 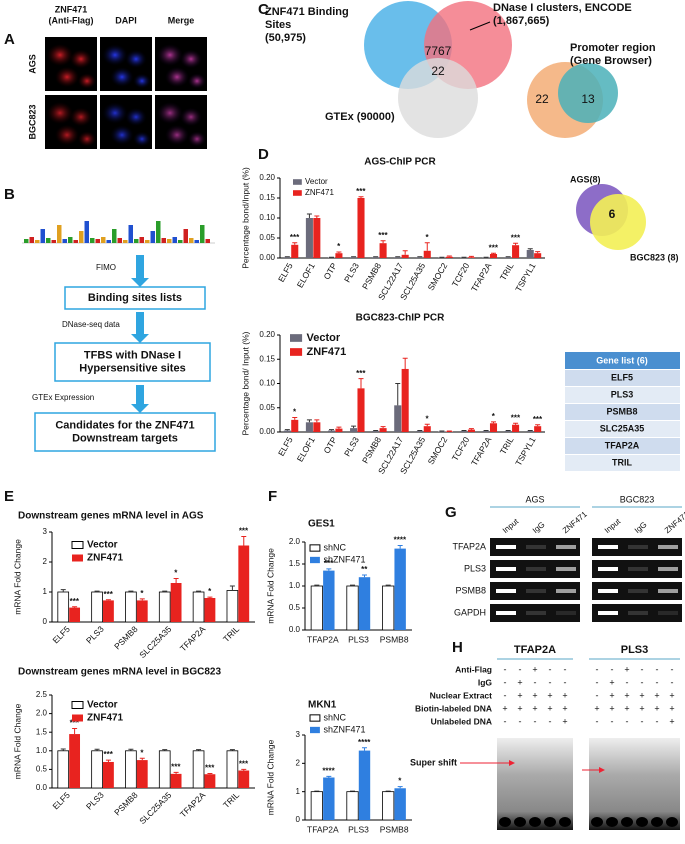 I want to click on flow-box-text: TFBS with DNase I, so click(x=132, y=355).